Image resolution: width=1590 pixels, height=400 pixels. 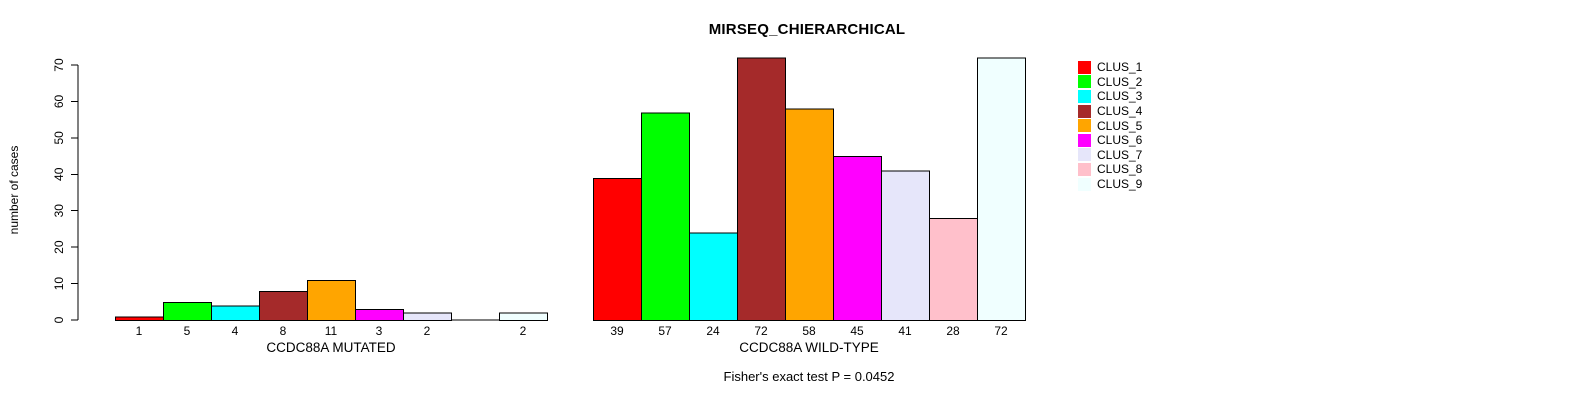 What do you see at coordinates (1120, 140) in the screenshot?
I see `legend-label: CLUS_6` at bounding box center [1120, 140].